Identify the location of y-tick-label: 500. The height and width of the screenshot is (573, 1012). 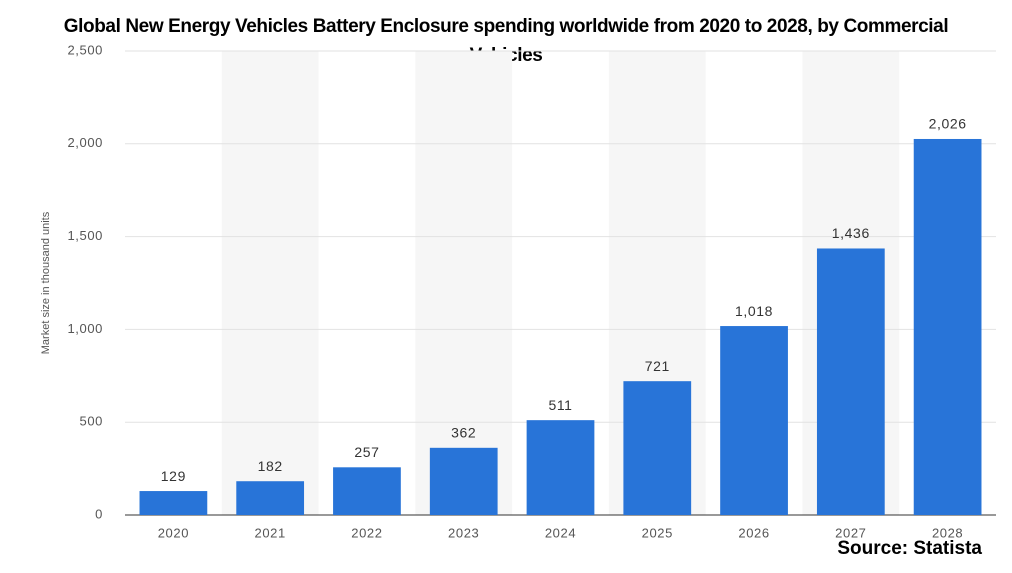
(92, 421).